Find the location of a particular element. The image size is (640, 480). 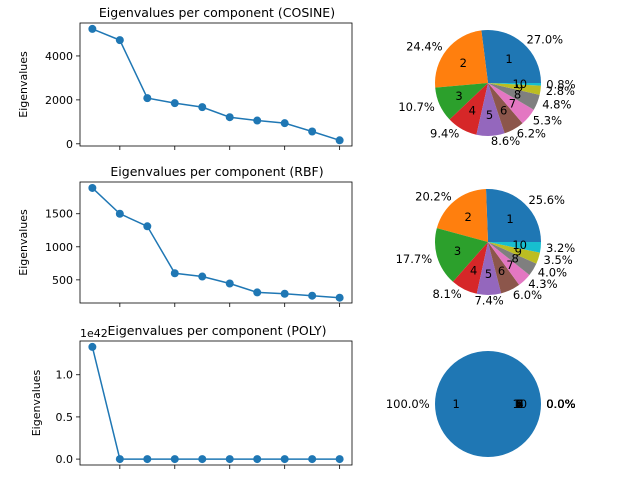

pie-pct-label: 24.4% is located at coordinates (424, 46).